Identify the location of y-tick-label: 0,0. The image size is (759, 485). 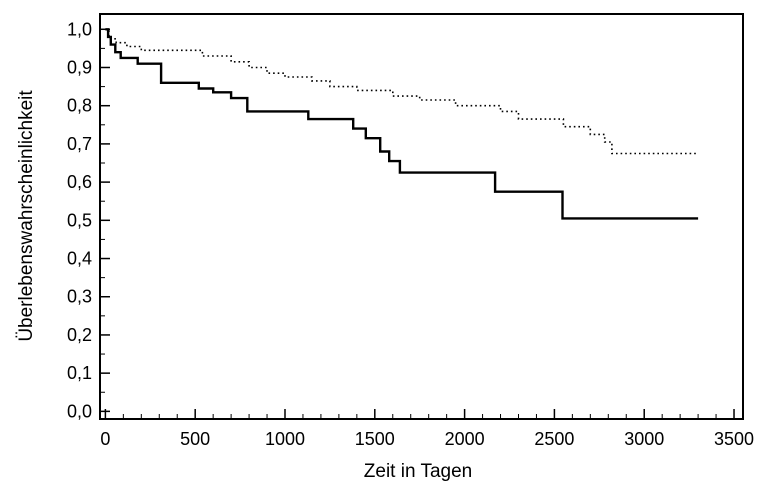
(79, 411).